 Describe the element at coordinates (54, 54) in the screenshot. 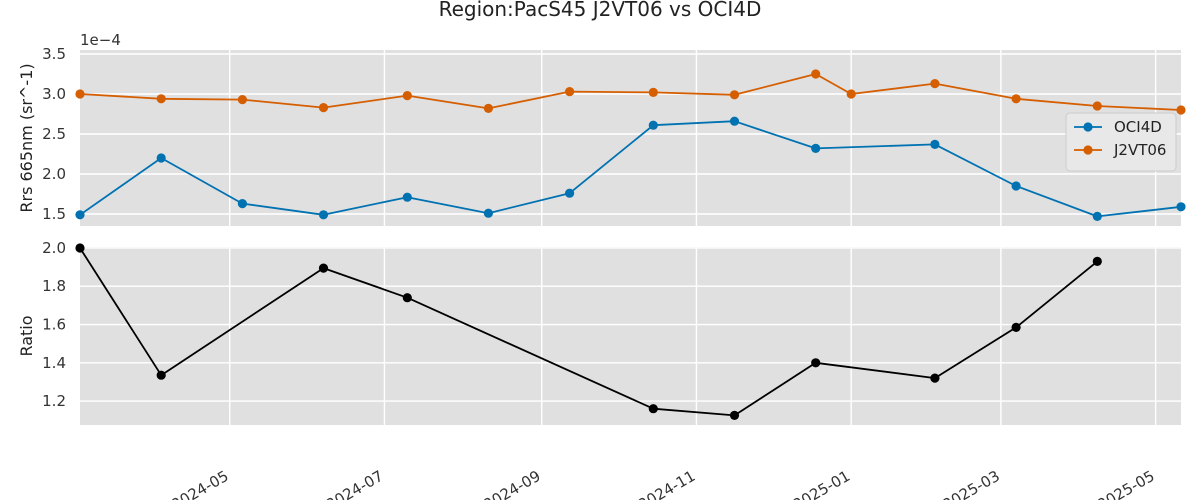

I see `y-tick-label: 3.5` at that location.